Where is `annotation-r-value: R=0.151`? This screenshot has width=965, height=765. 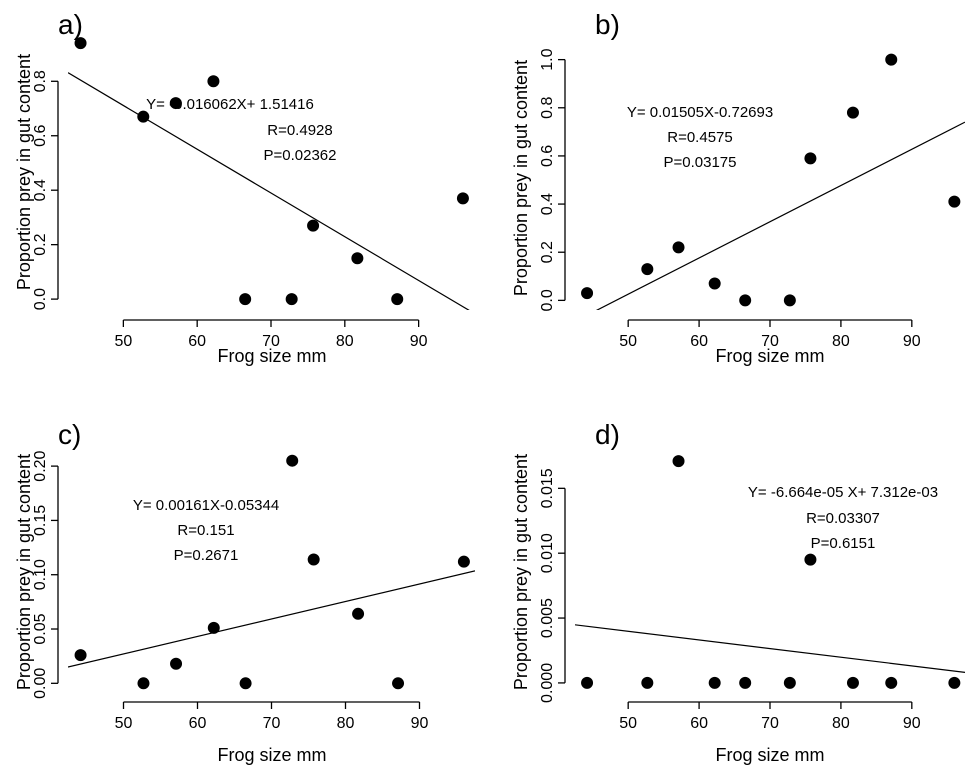
annotation-r-value: R=0.151 is located at coordinates (205, 530).